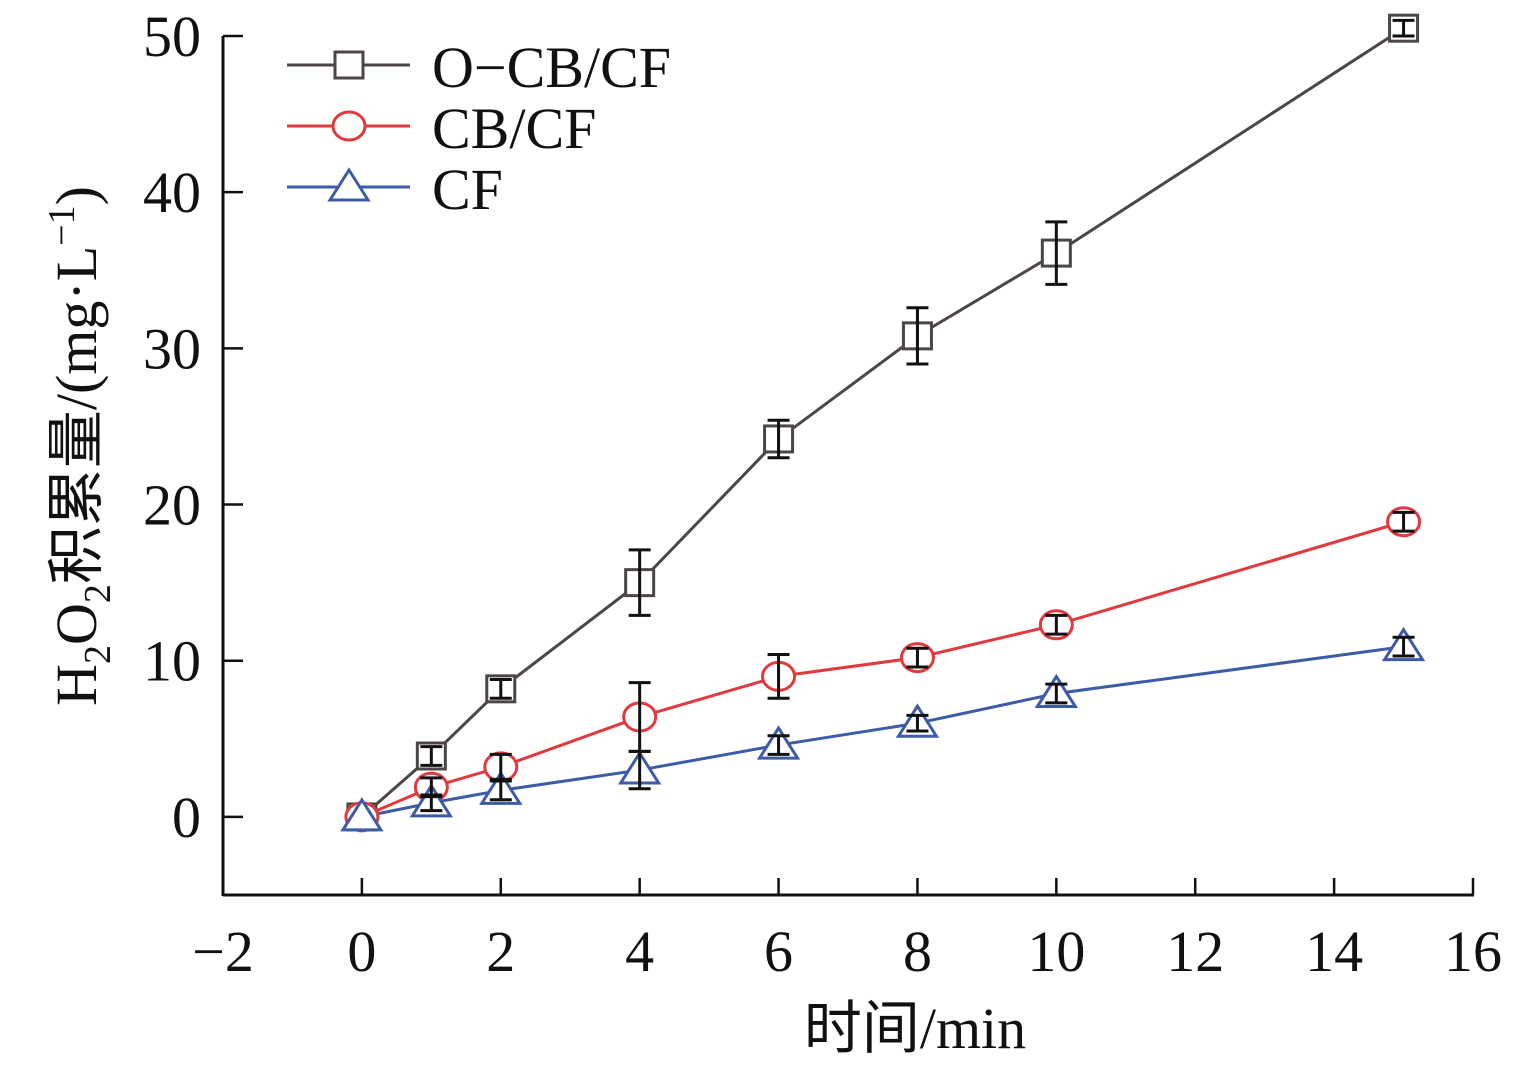  Describe the element at coordinates (76, 685) in the screenshot. I see `y-title-h: H` at that location.